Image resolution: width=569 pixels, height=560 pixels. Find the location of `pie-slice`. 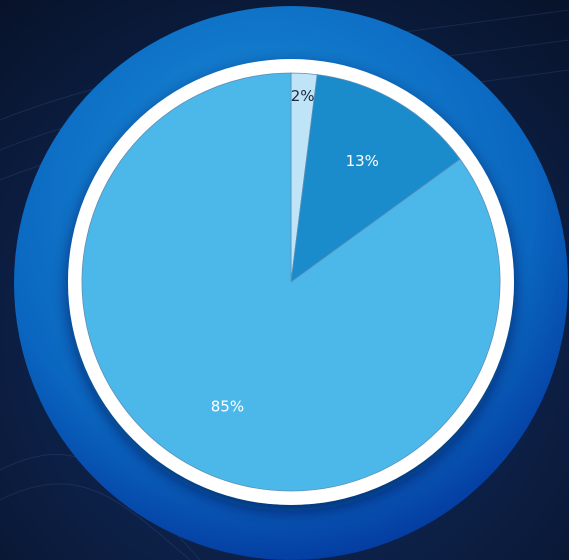

pie-slice is located at coordinates (375, 178).